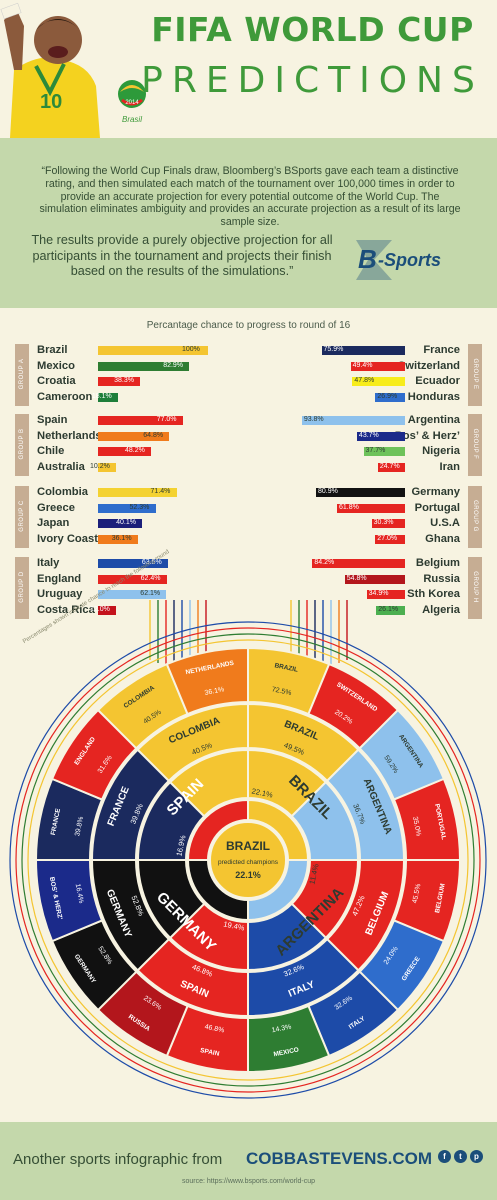  Describe the element at coordinates (210, 1052) in the screenshot. I see `wheel-r32-team: SPAIN` at that location.